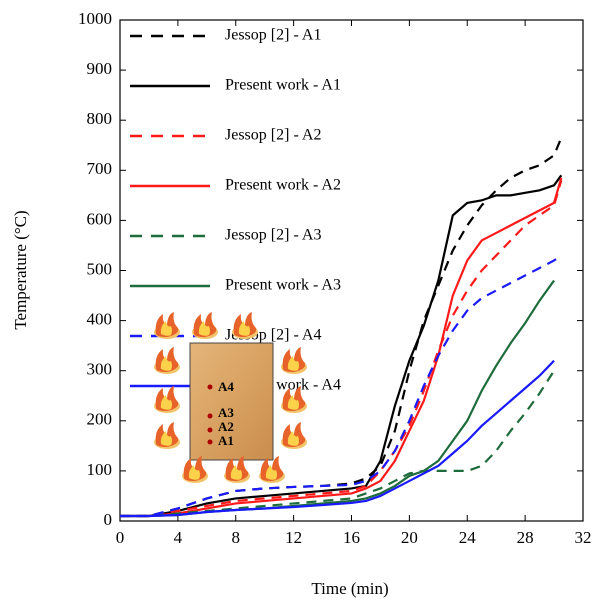 This screenshot has height=612, width=599. Describe the element at coordinates (293, 537) in the screenshot. I see `x-tick-label: 12` at that location.